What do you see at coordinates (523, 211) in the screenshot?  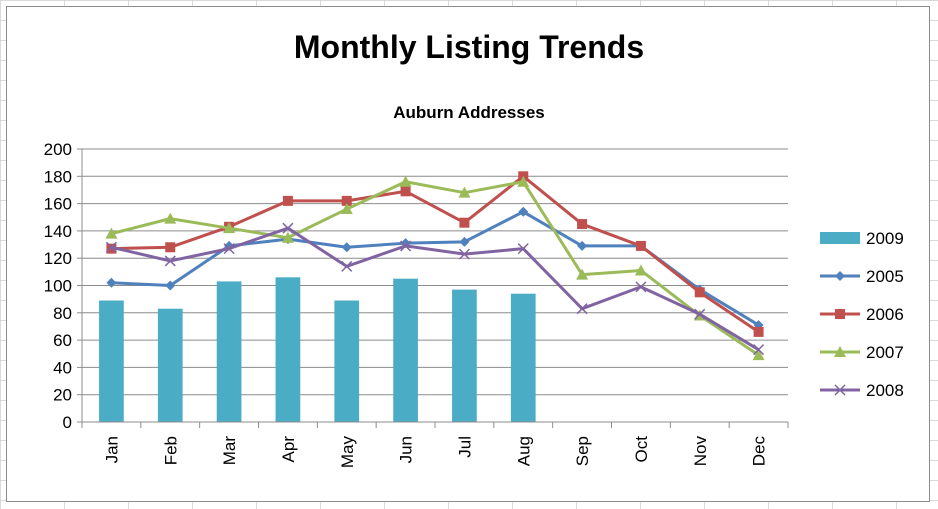 I see `point-2005-aug` at bounding box center [523, 211].